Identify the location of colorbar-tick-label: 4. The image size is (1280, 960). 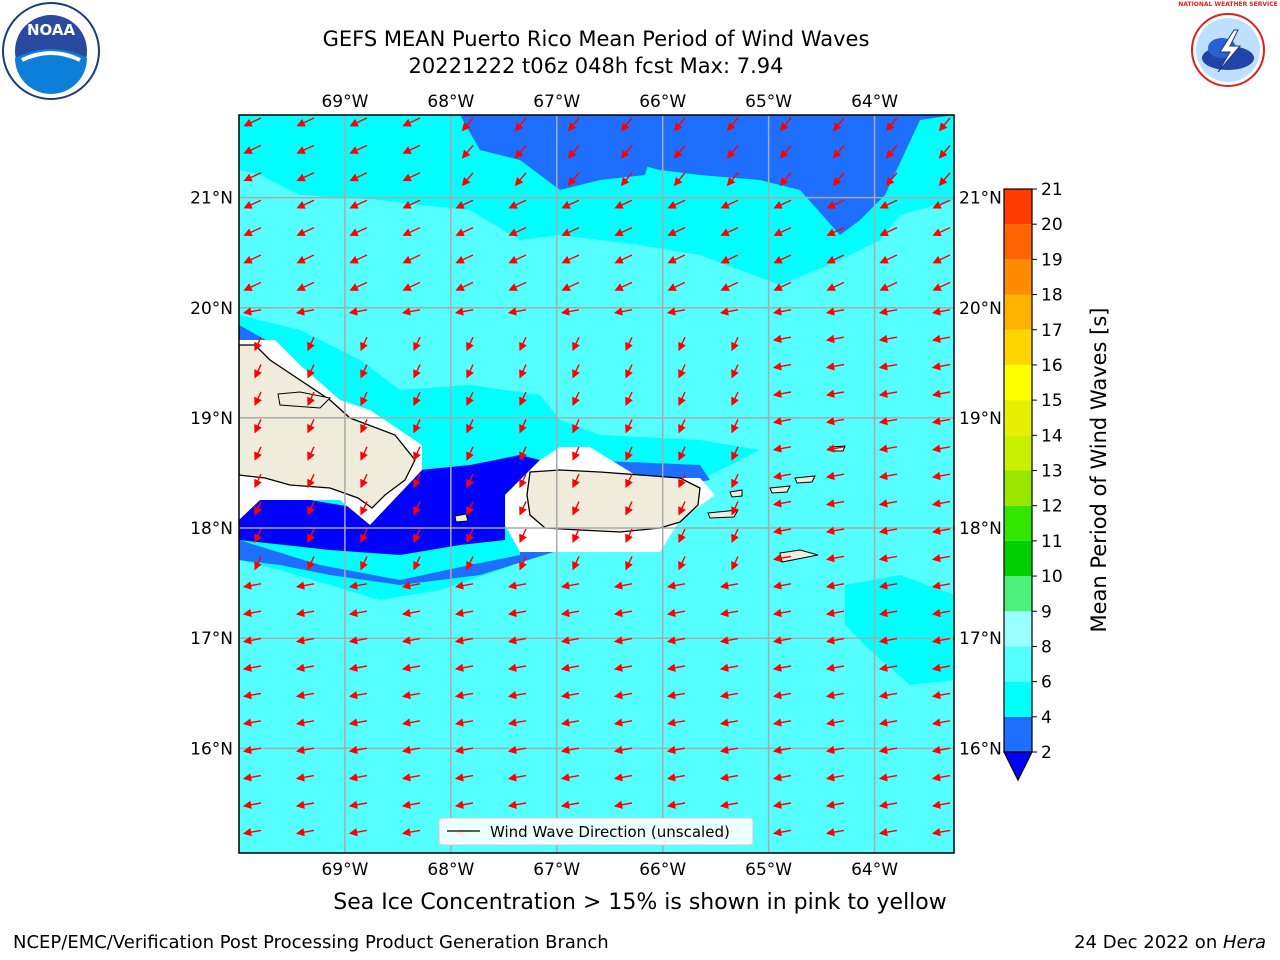
(1046, 718).